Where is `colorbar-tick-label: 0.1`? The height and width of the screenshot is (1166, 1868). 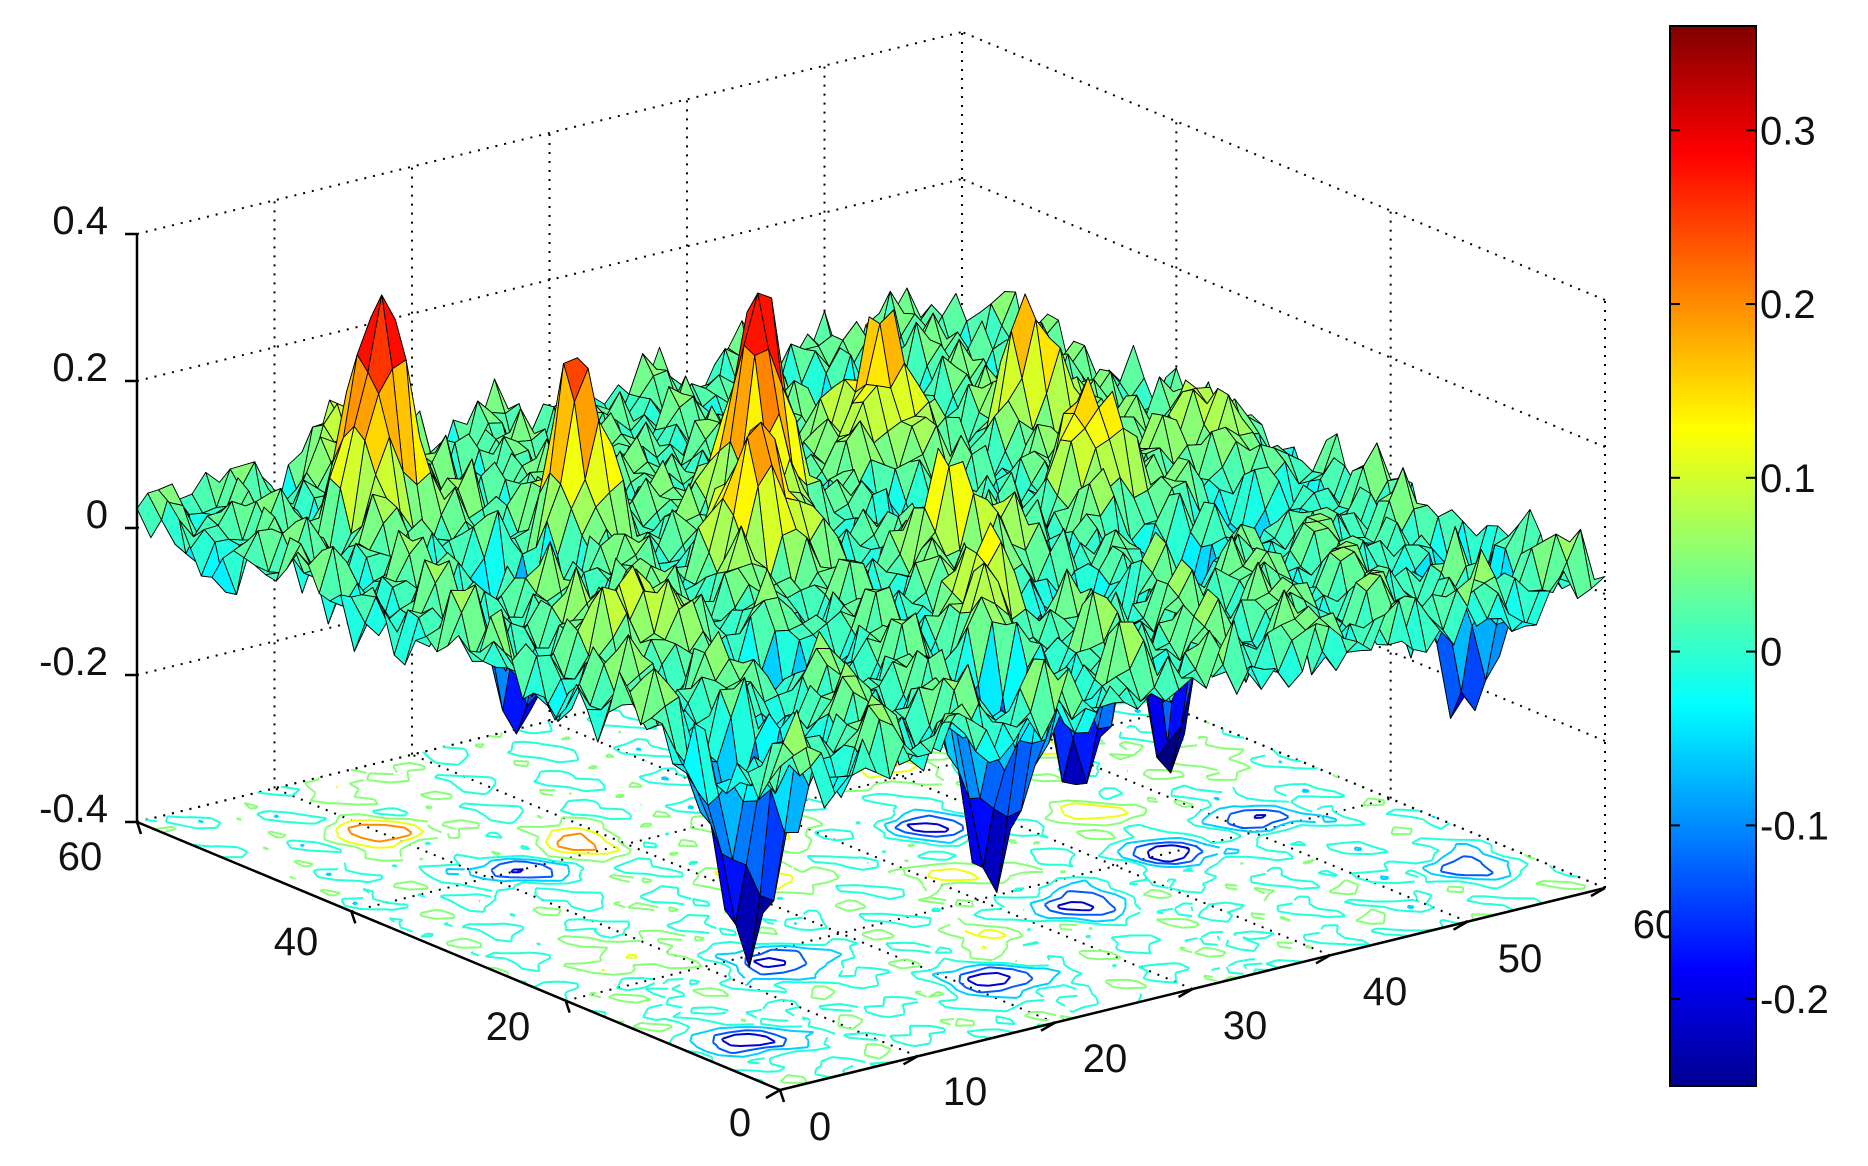
colorbar-tick-label: 0.1 is located at coordinates (1788, 479).